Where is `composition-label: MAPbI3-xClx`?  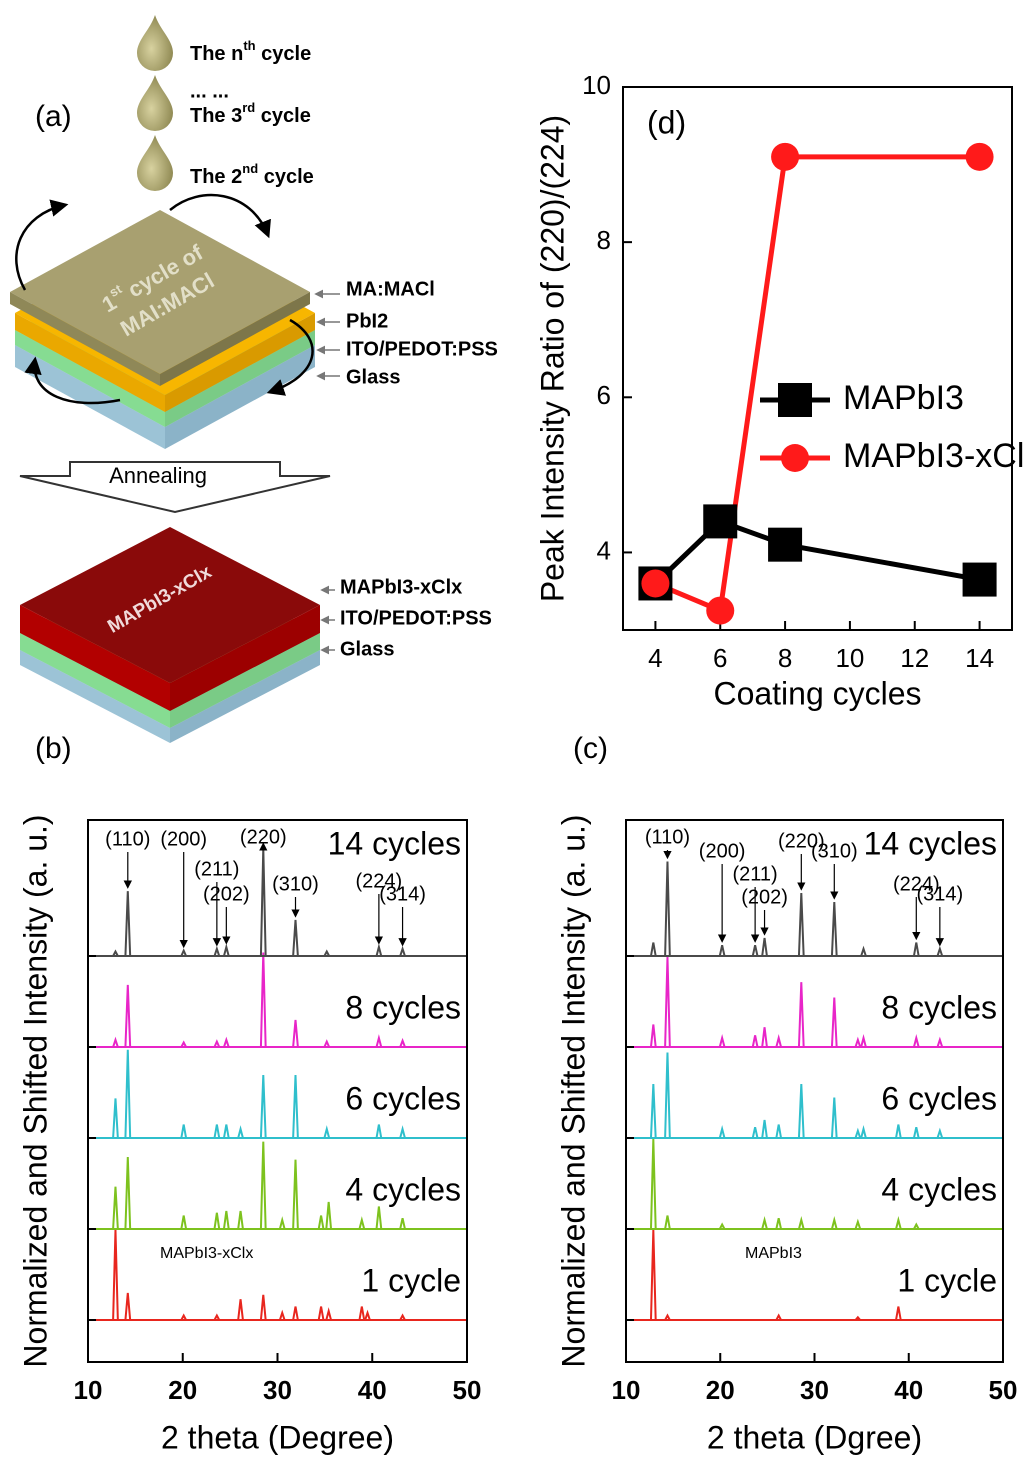 composition-label: MAPbI3-xClx is located at coordinates (206, 1253).